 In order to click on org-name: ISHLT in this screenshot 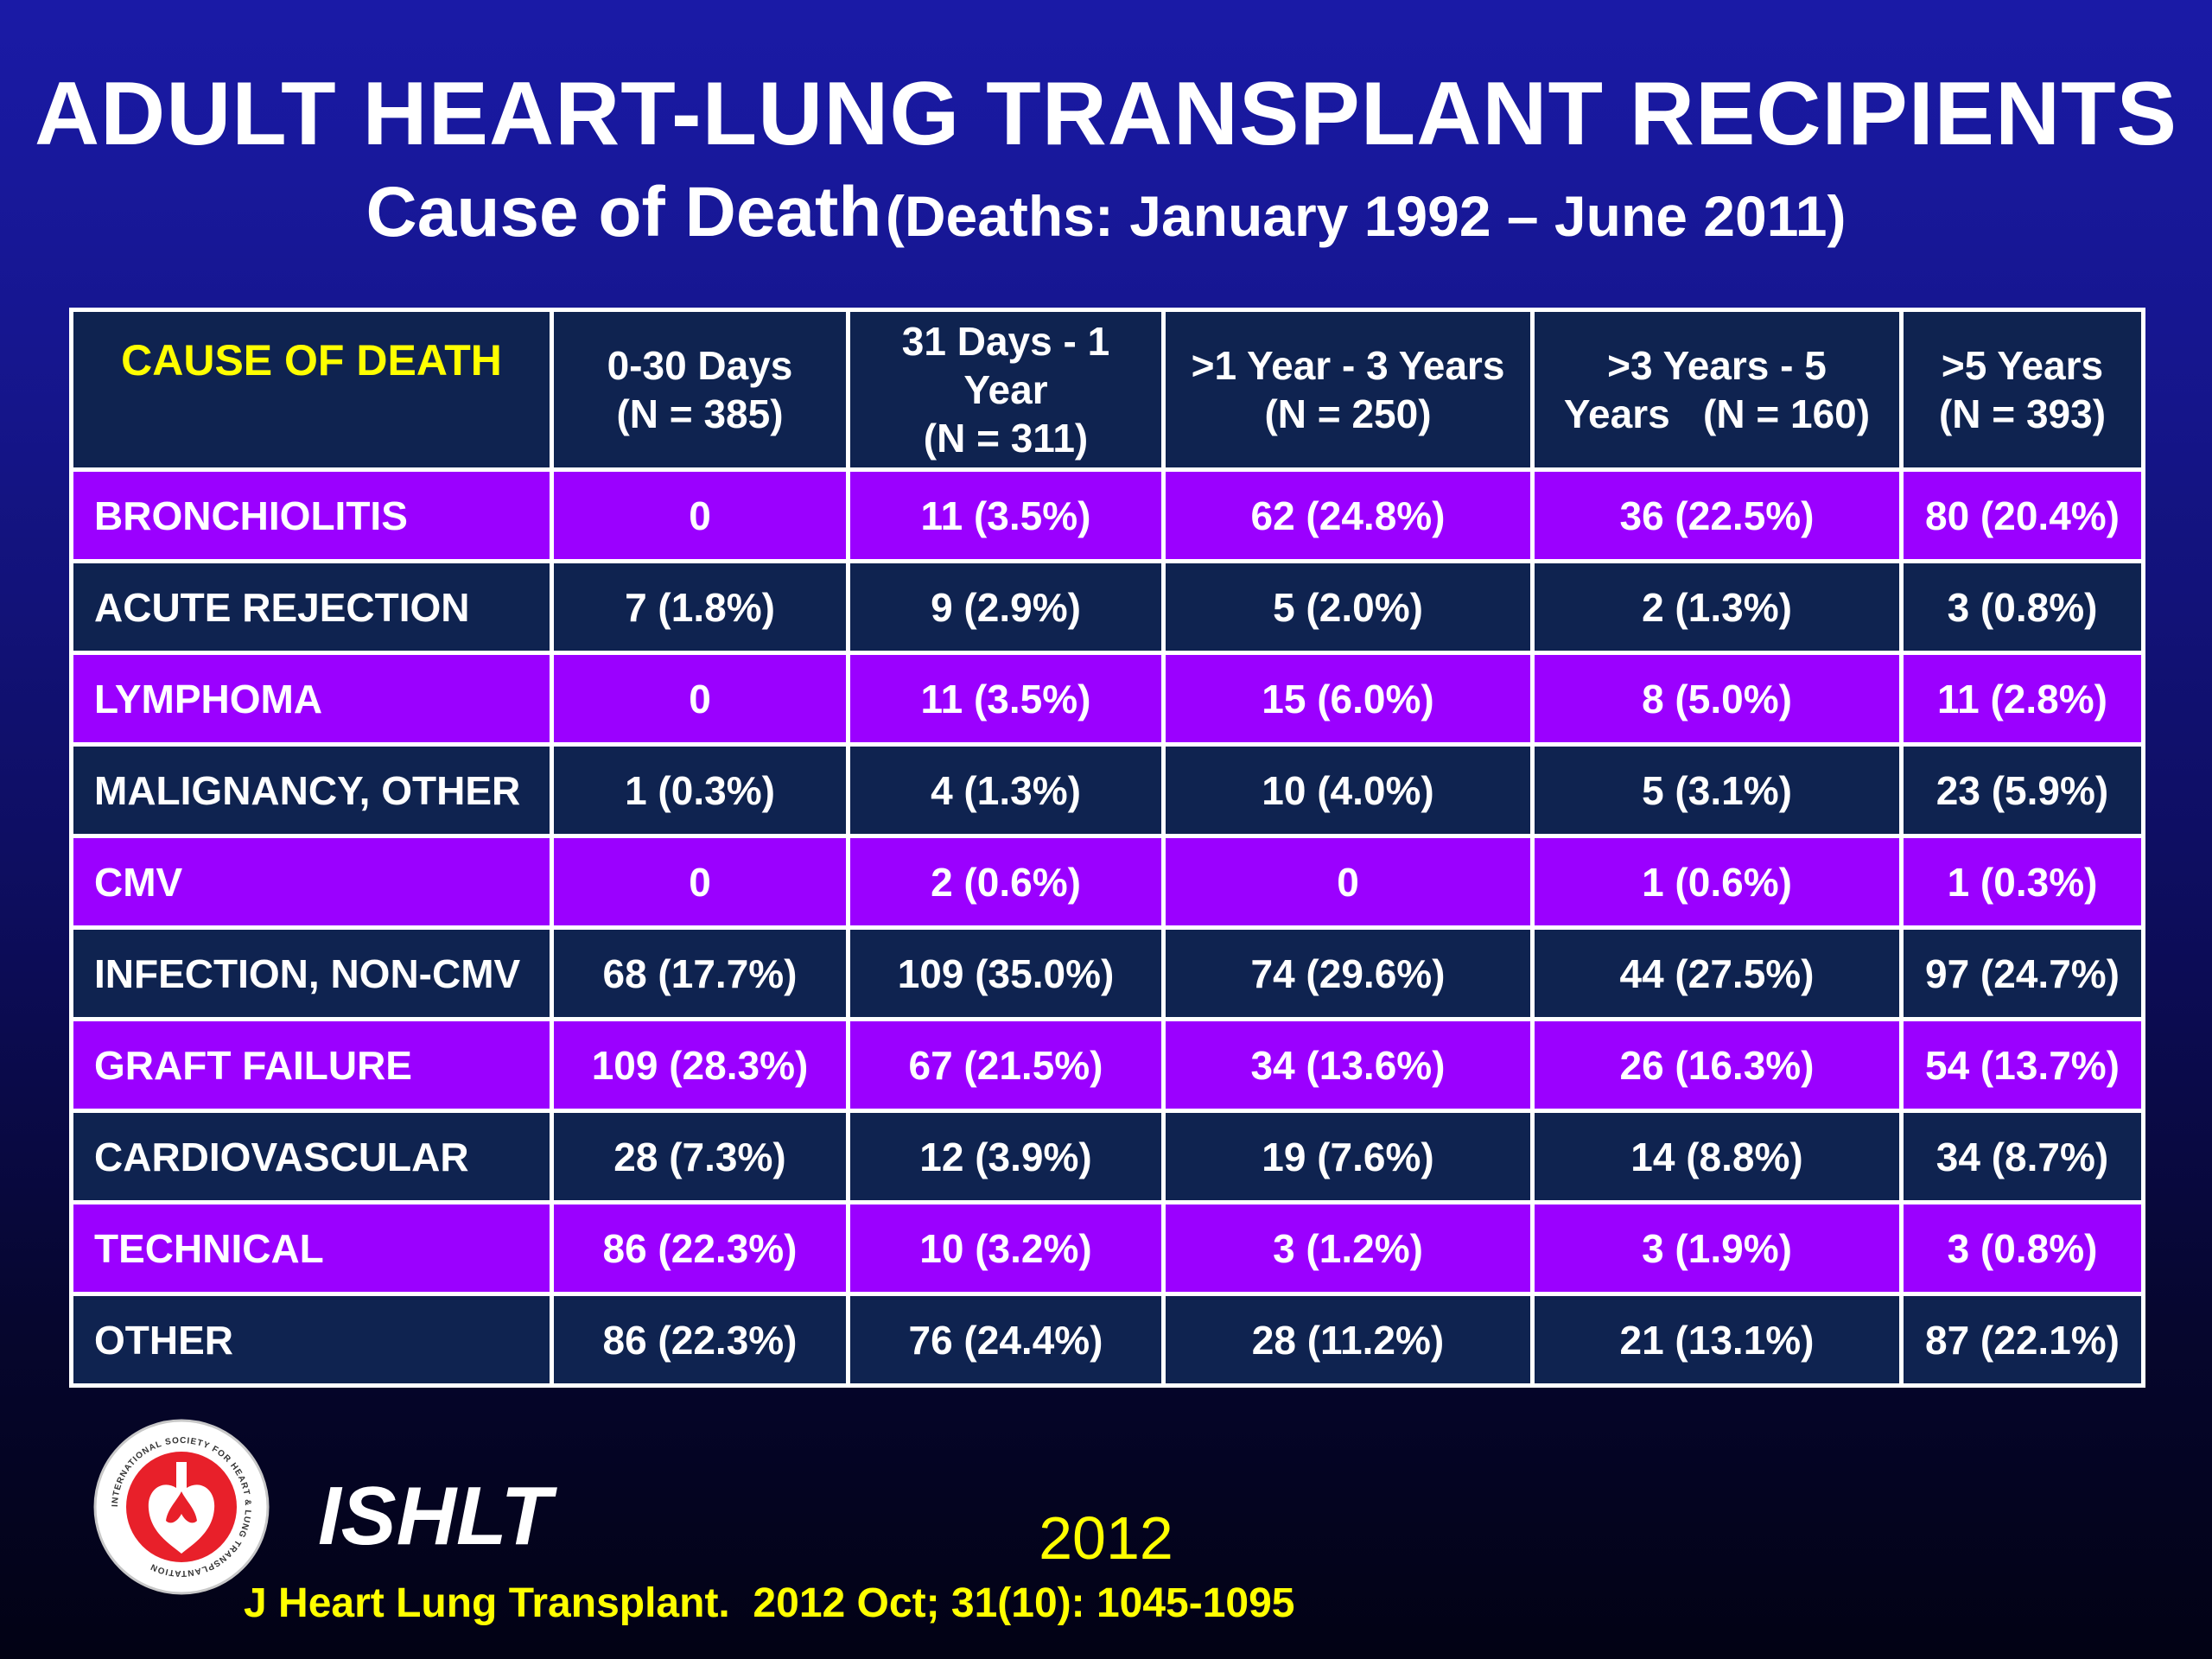, I will do `click(435, 1516)`.